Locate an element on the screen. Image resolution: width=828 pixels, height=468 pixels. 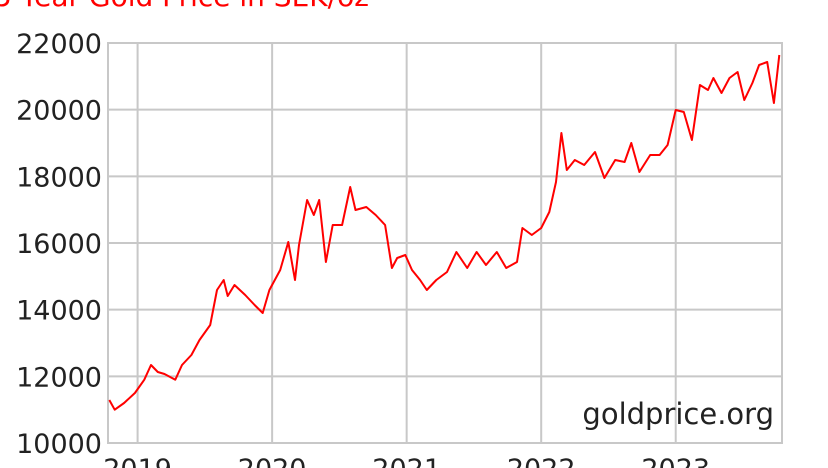
x-tick-label: 2023 is located at coordinates (675, 461).